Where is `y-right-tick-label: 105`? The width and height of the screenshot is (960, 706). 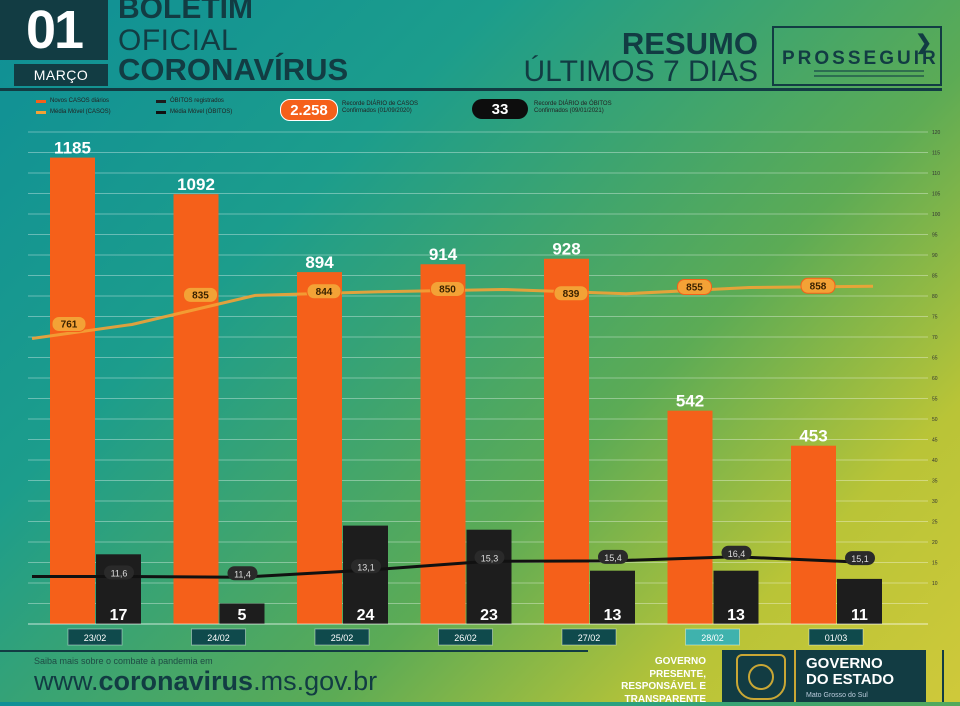 y-right-tick-label: 105 is located at coordinates (936, 195).